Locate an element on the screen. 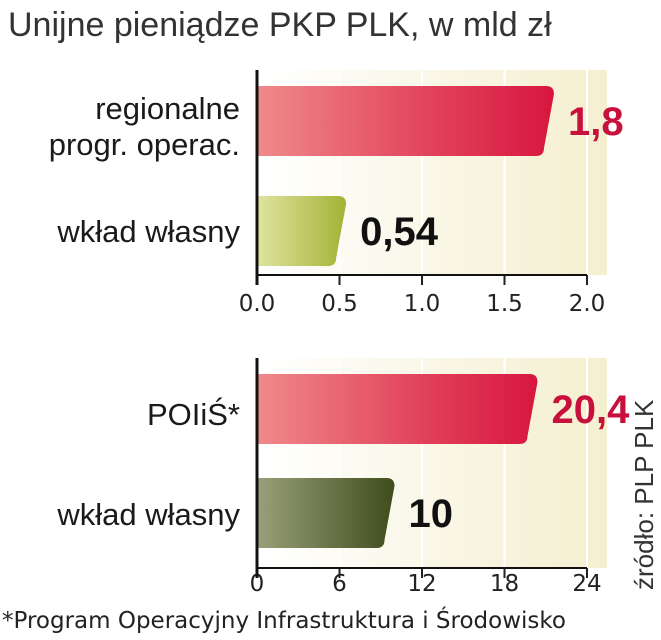 This screenshot has width=661, height=640. category-label: POIiŚ* is located at coordinates (193, 414).